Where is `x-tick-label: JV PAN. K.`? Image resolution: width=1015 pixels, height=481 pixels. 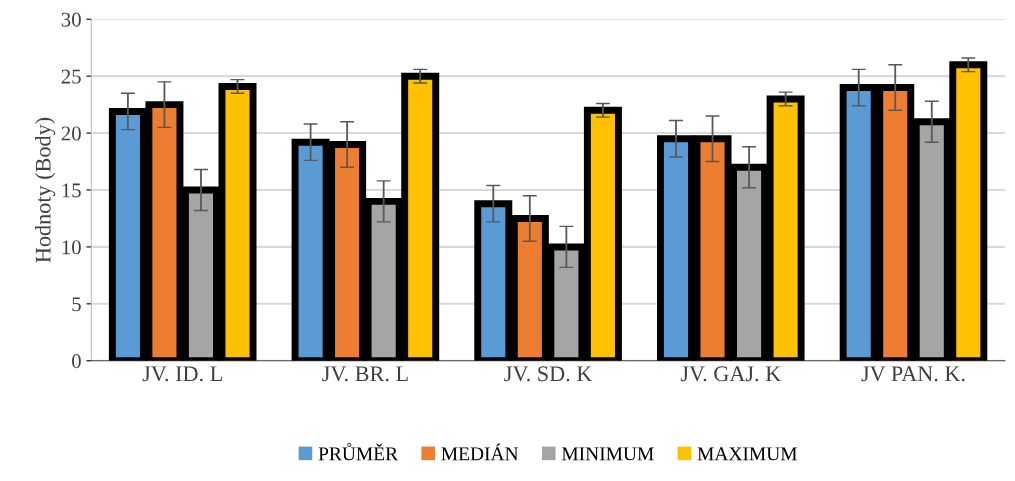
x-tick-label: JV PAN. K. is located at coordinates (913, 374).